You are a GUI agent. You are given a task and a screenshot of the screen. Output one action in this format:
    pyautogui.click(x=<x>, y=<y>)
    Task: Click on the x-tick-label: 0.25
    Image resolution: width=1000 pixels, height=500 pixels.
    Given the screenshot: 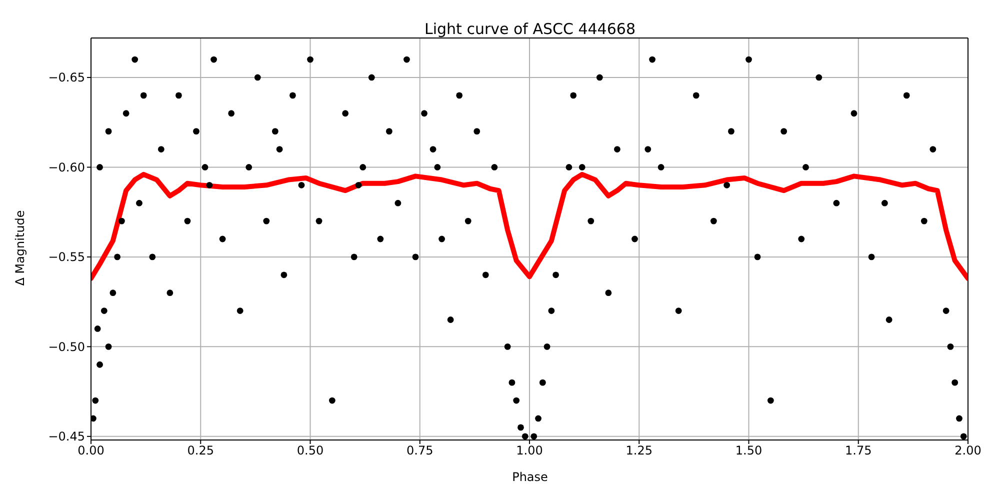 What is the action you would take?
    pyautogui.click(x=200, y=451)
    